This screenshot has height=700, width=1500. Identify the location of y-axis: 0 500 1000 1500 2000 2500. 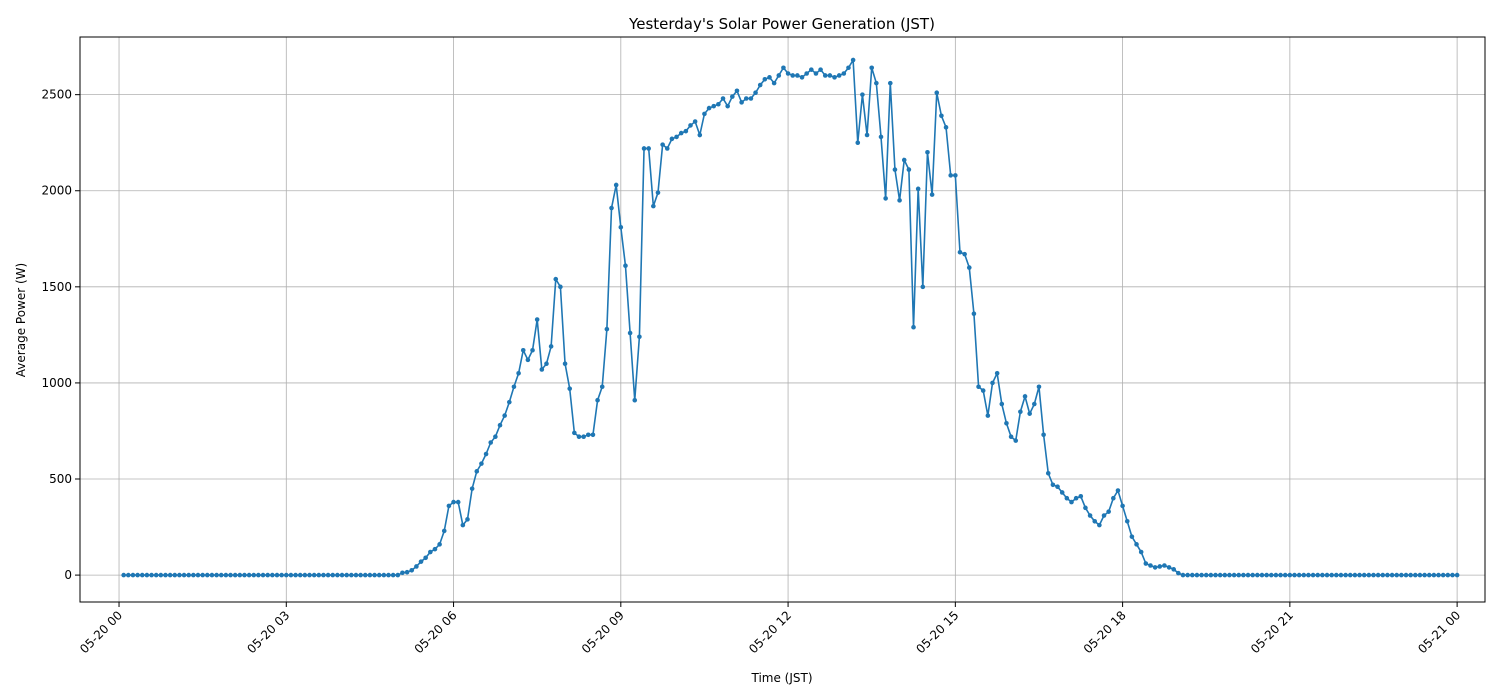
(60, 335).